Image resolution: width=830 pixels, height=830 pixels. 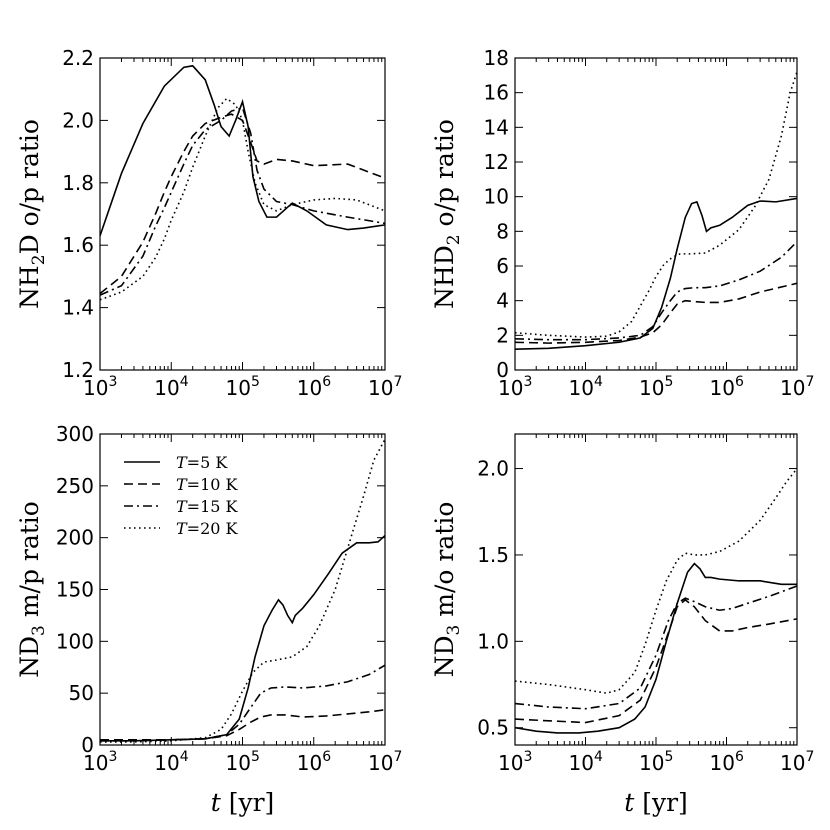 I want to click on y-axis-label: ND3 m/p ratio, so click(x=32, y=589).